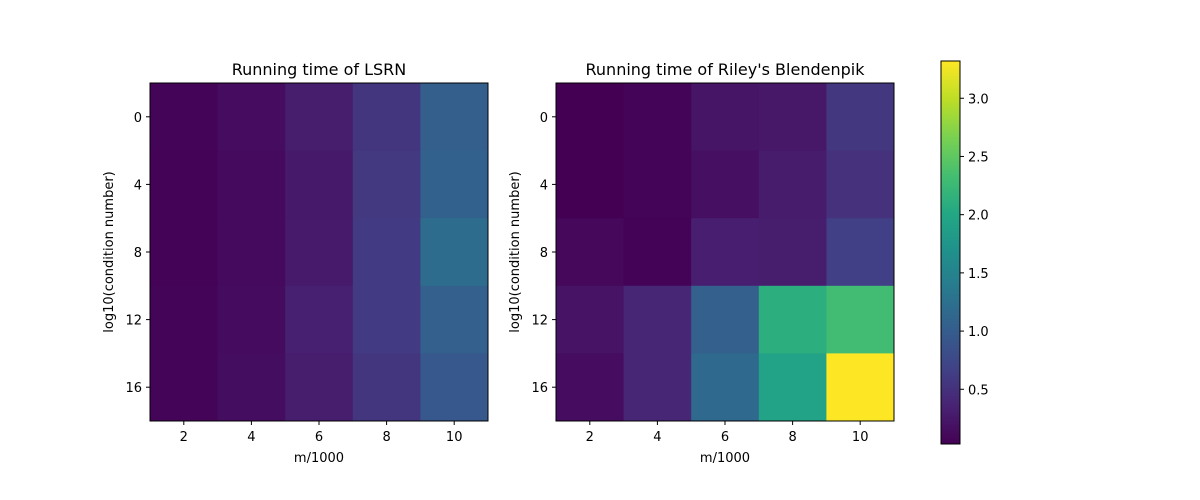  Describe the element at coordinates (978, 157) in the screenshot. I see `colorbar-tick-label: 2.5` at that location.